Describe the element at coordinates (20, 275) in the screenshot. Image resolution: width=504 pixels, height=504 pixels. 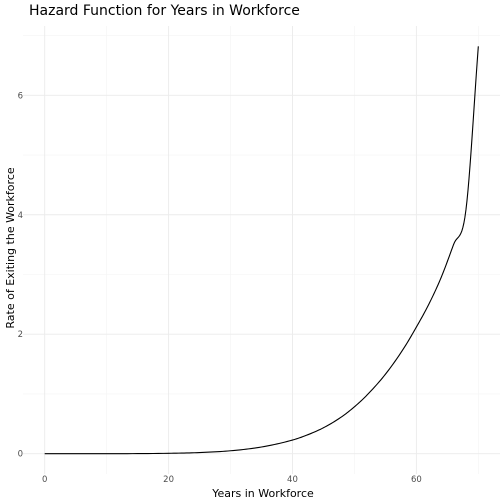
I see `y-axis-ticks: 0 2 4 6` at that location.